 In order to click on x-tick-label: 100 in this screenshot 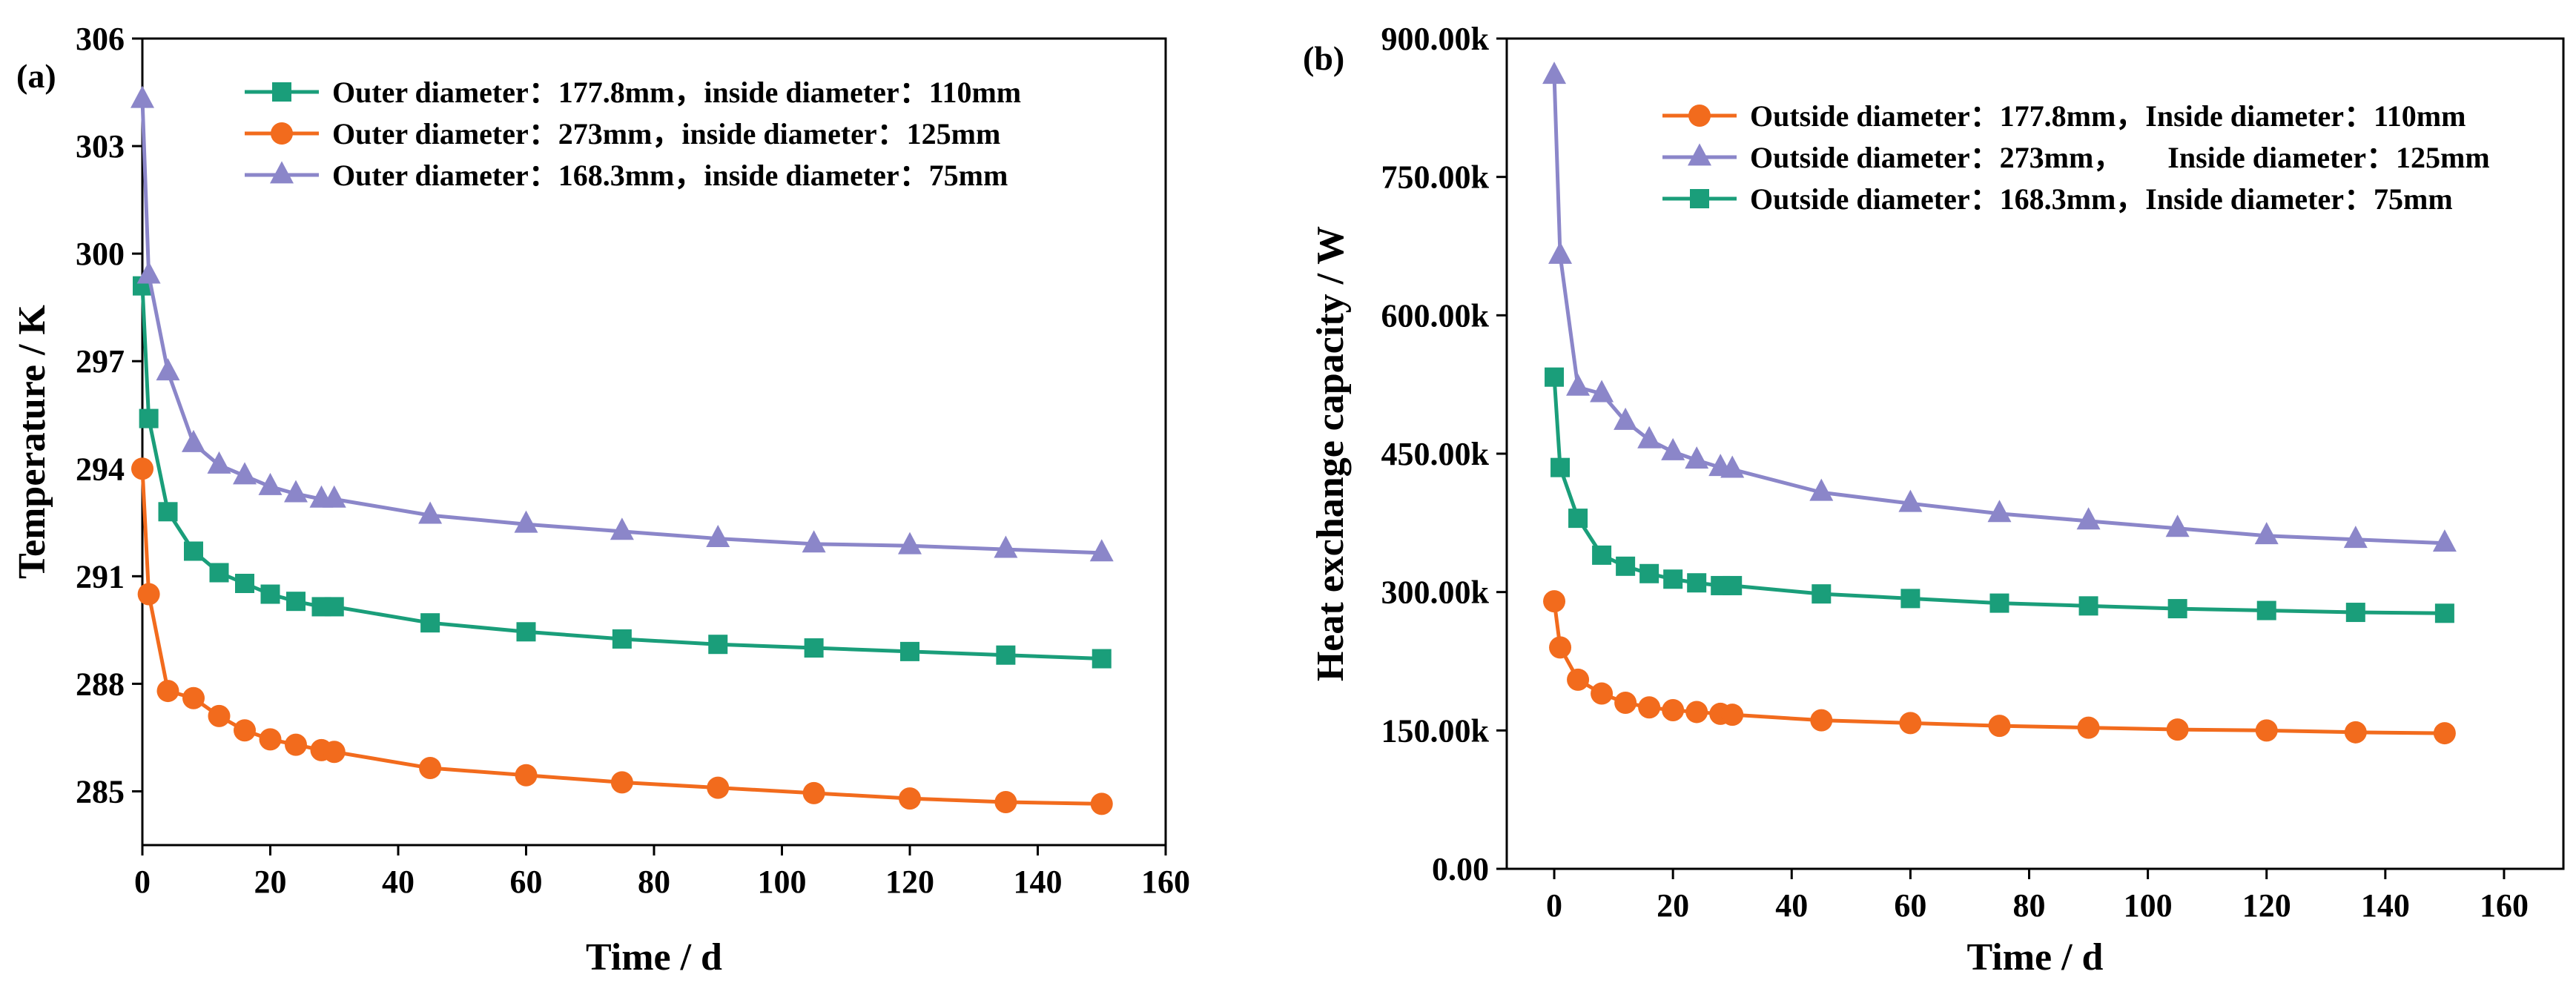, I will do `click(782, 882)`.